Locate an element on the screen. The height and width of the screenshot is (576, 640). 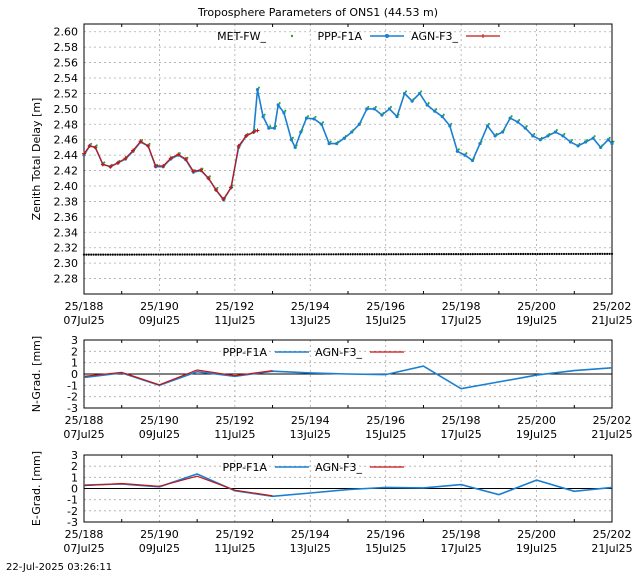
legend-marker-ppp-f1a is located at coordinates (387, 36).